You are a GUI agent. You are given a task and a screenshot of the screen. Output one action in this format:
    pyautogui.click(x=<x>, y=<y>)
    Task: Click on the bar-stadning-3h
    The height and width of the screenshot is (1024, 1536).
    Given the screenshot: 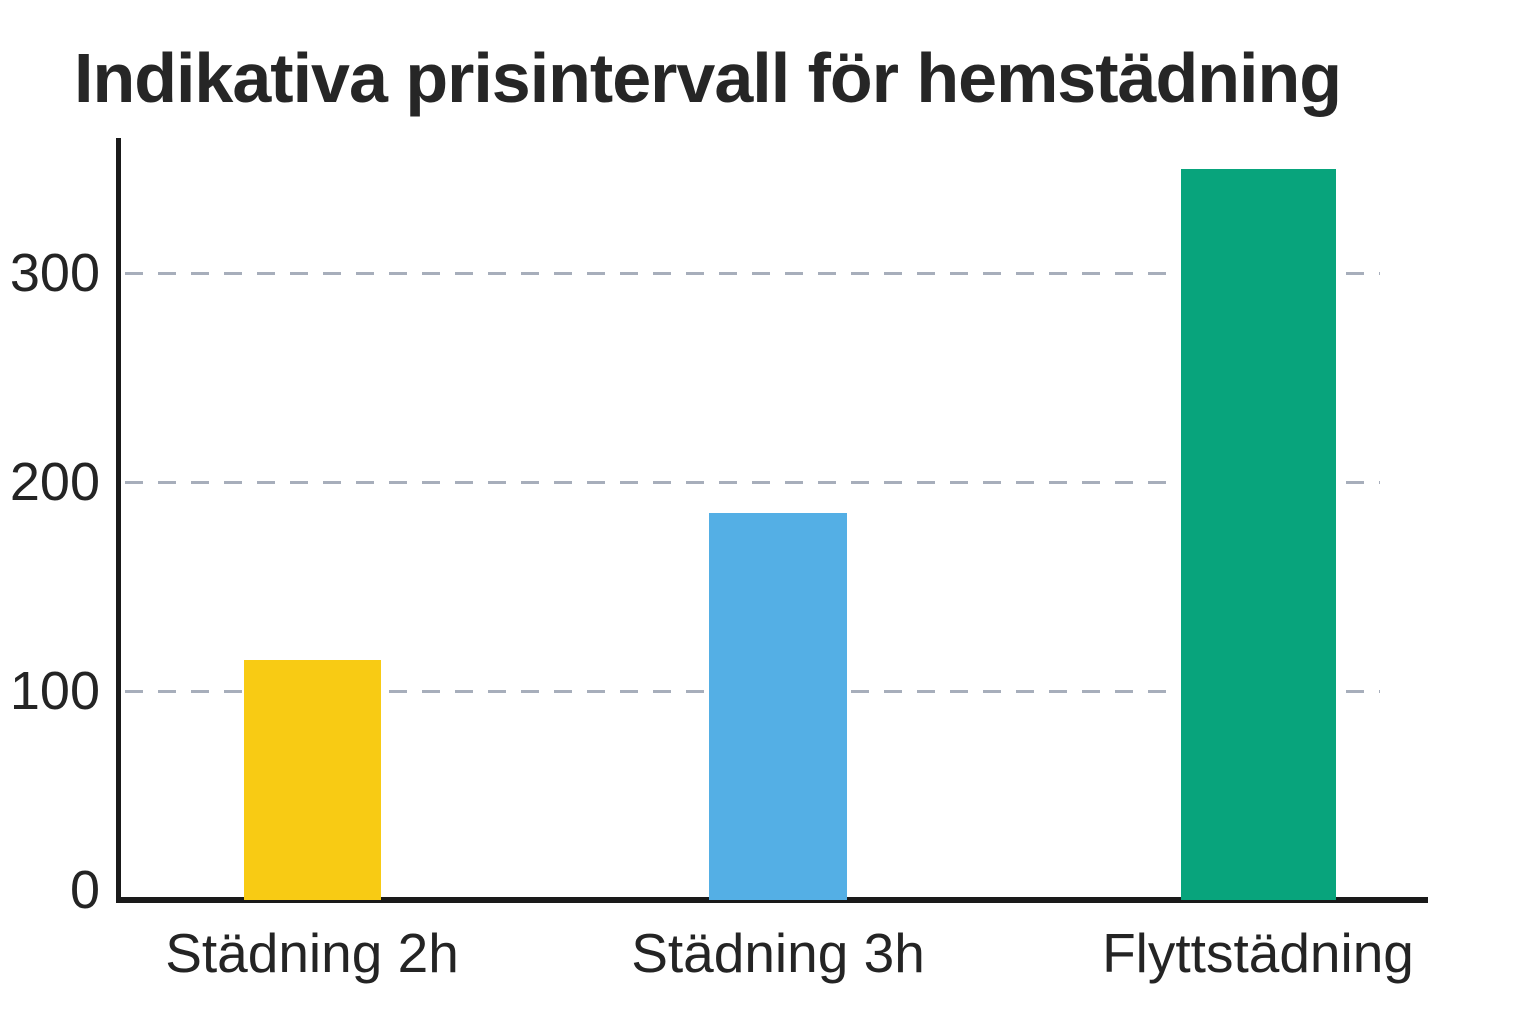 What is the action you would take?
    pyautogui.click(x=778, y=706)
    